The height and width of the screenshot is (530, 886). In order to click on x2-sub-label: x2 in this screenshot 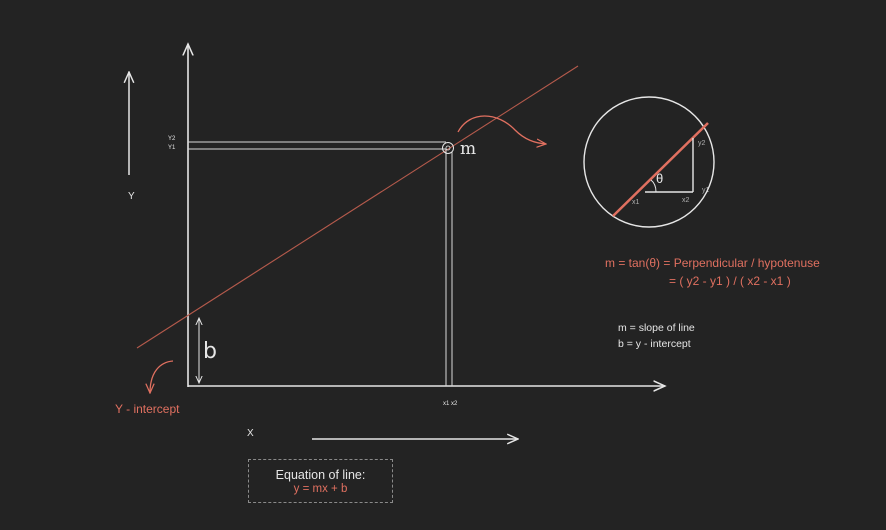, I will do `click(686, 200)`.